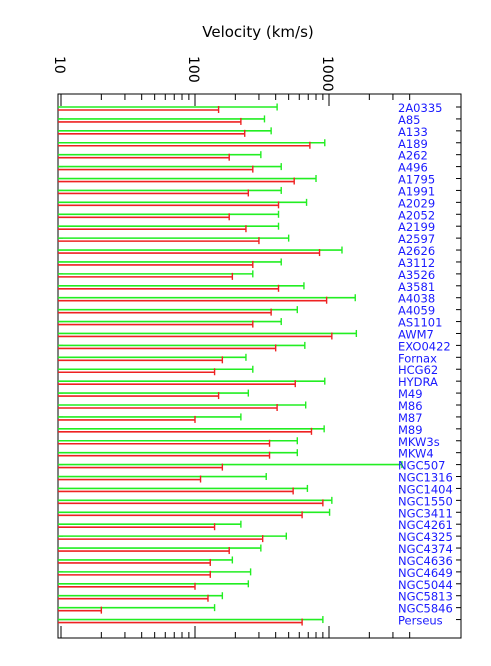  What do you see at coordinates (410, 406) in the screenshot?
I see `category-label: M86` at bounding box center [410, 406].